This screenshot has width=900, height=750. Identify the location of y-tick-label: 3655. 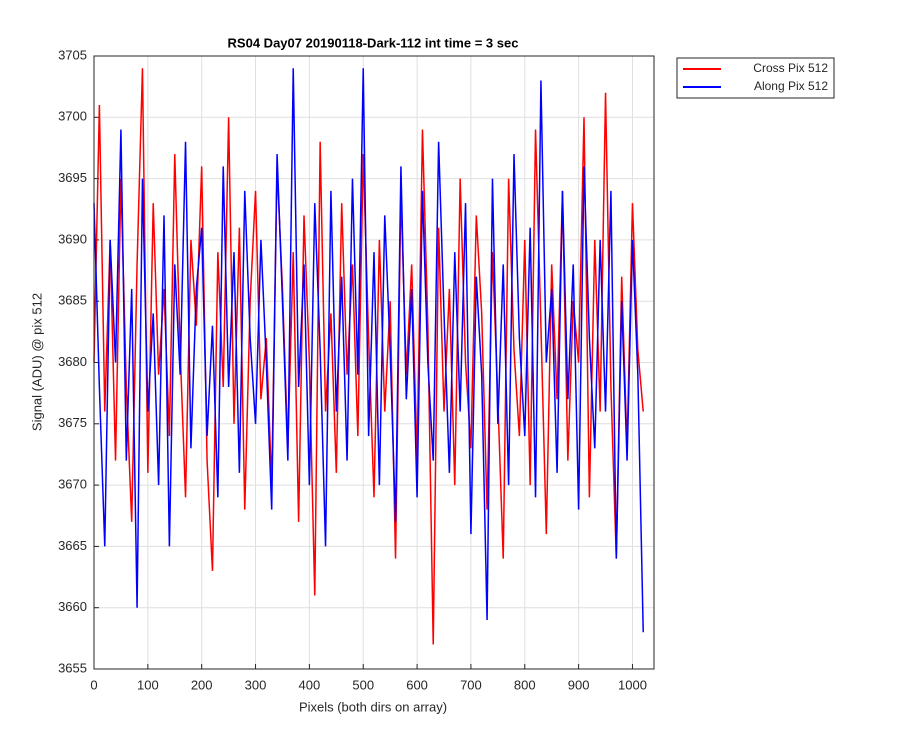
(72, 667).